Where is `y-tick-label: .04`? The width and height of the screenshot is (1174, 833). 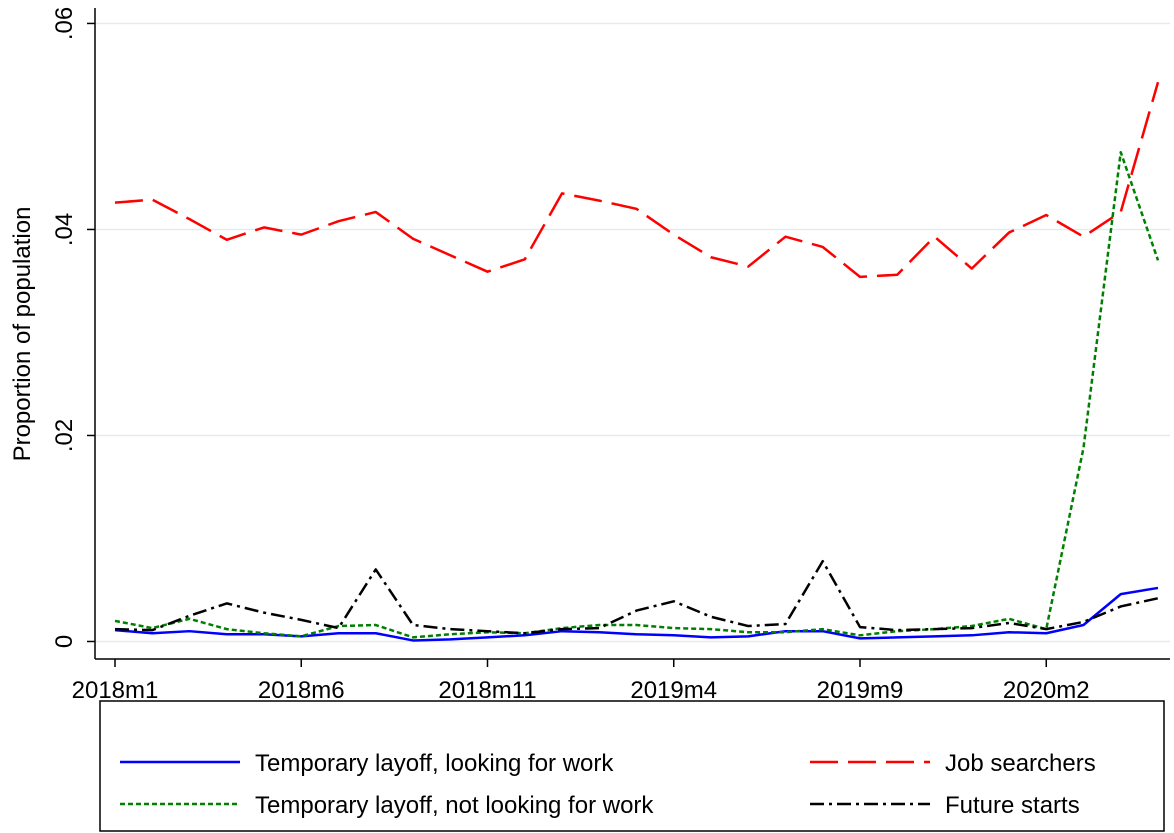
y-tick-label: .04 is located at coordinates (64, 229).